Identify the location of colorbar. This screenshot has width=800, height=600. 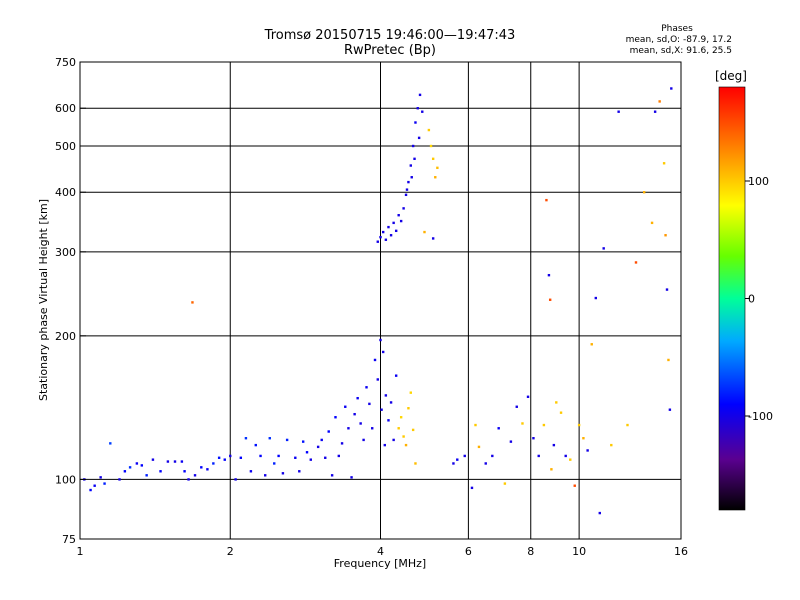
(732, 298).